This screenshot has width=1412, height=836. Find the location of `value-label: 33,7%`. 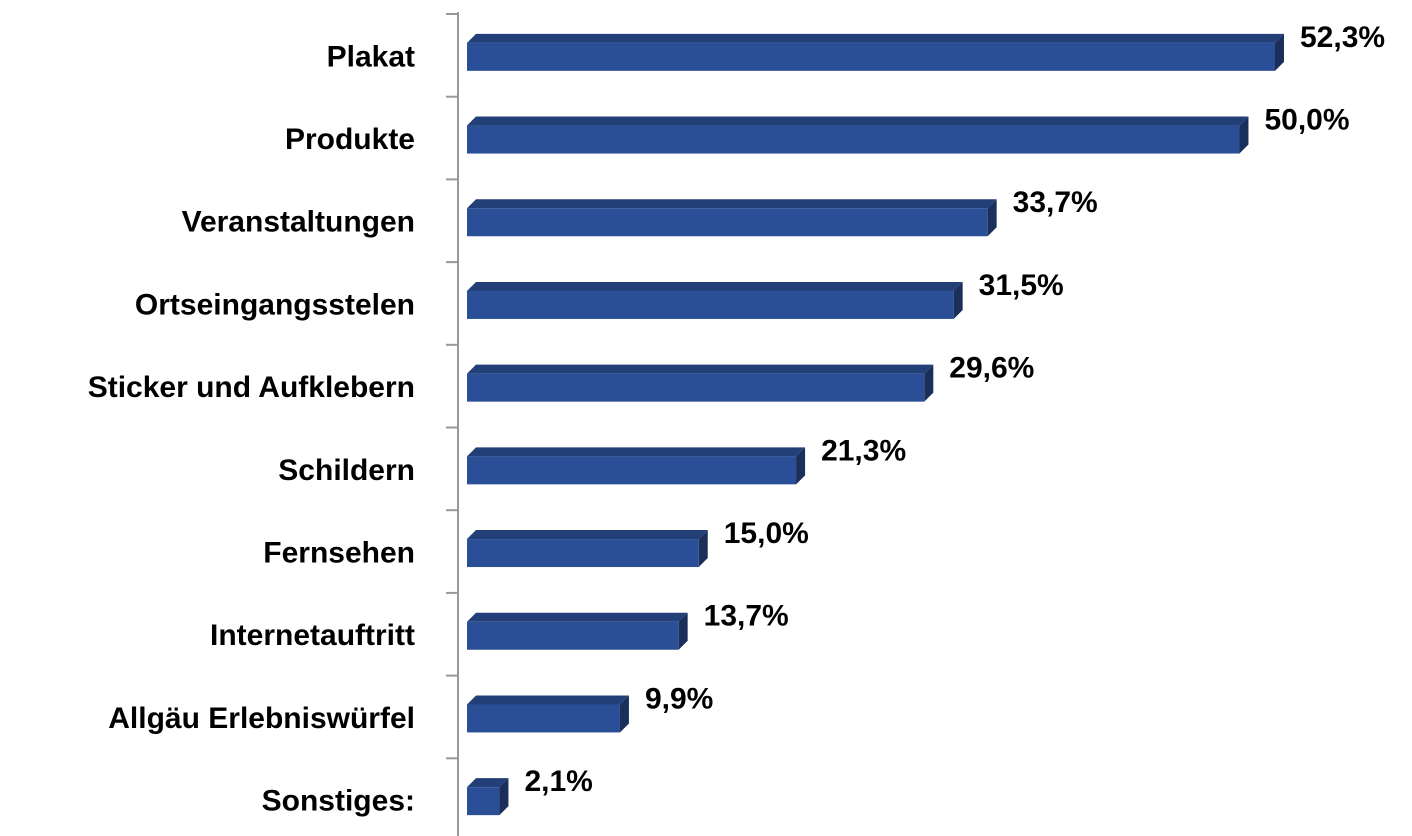

value-label: 33,7% is located at coordinates (1055, 202).